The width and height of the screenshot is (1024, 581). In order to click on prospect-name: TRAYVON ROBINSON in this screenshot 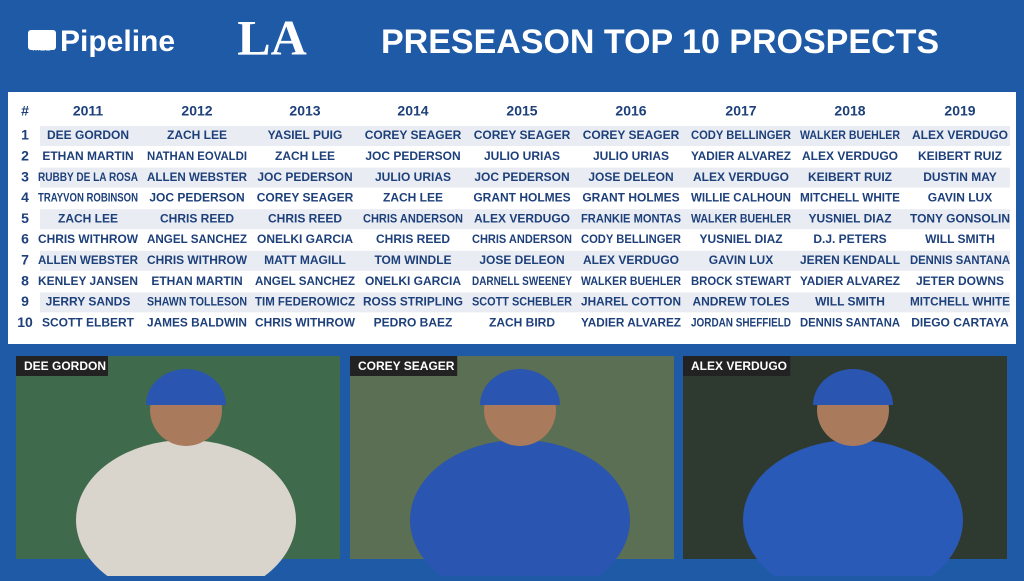, I will do `click(88, 198)`.